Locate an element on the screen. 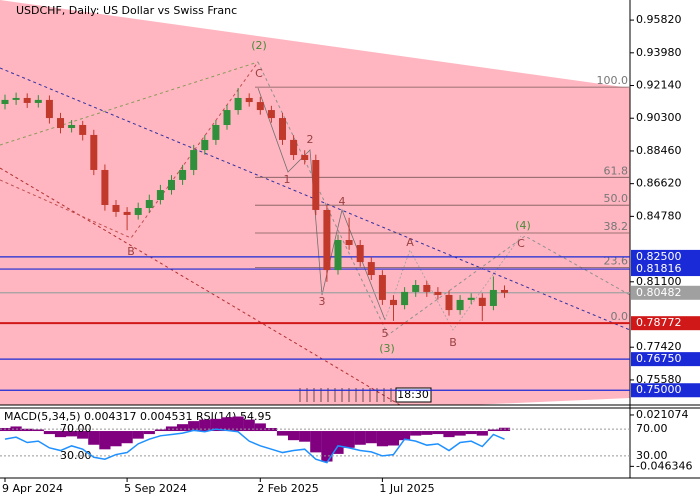  wave-label: 3 is located at coordinates (322, 301).